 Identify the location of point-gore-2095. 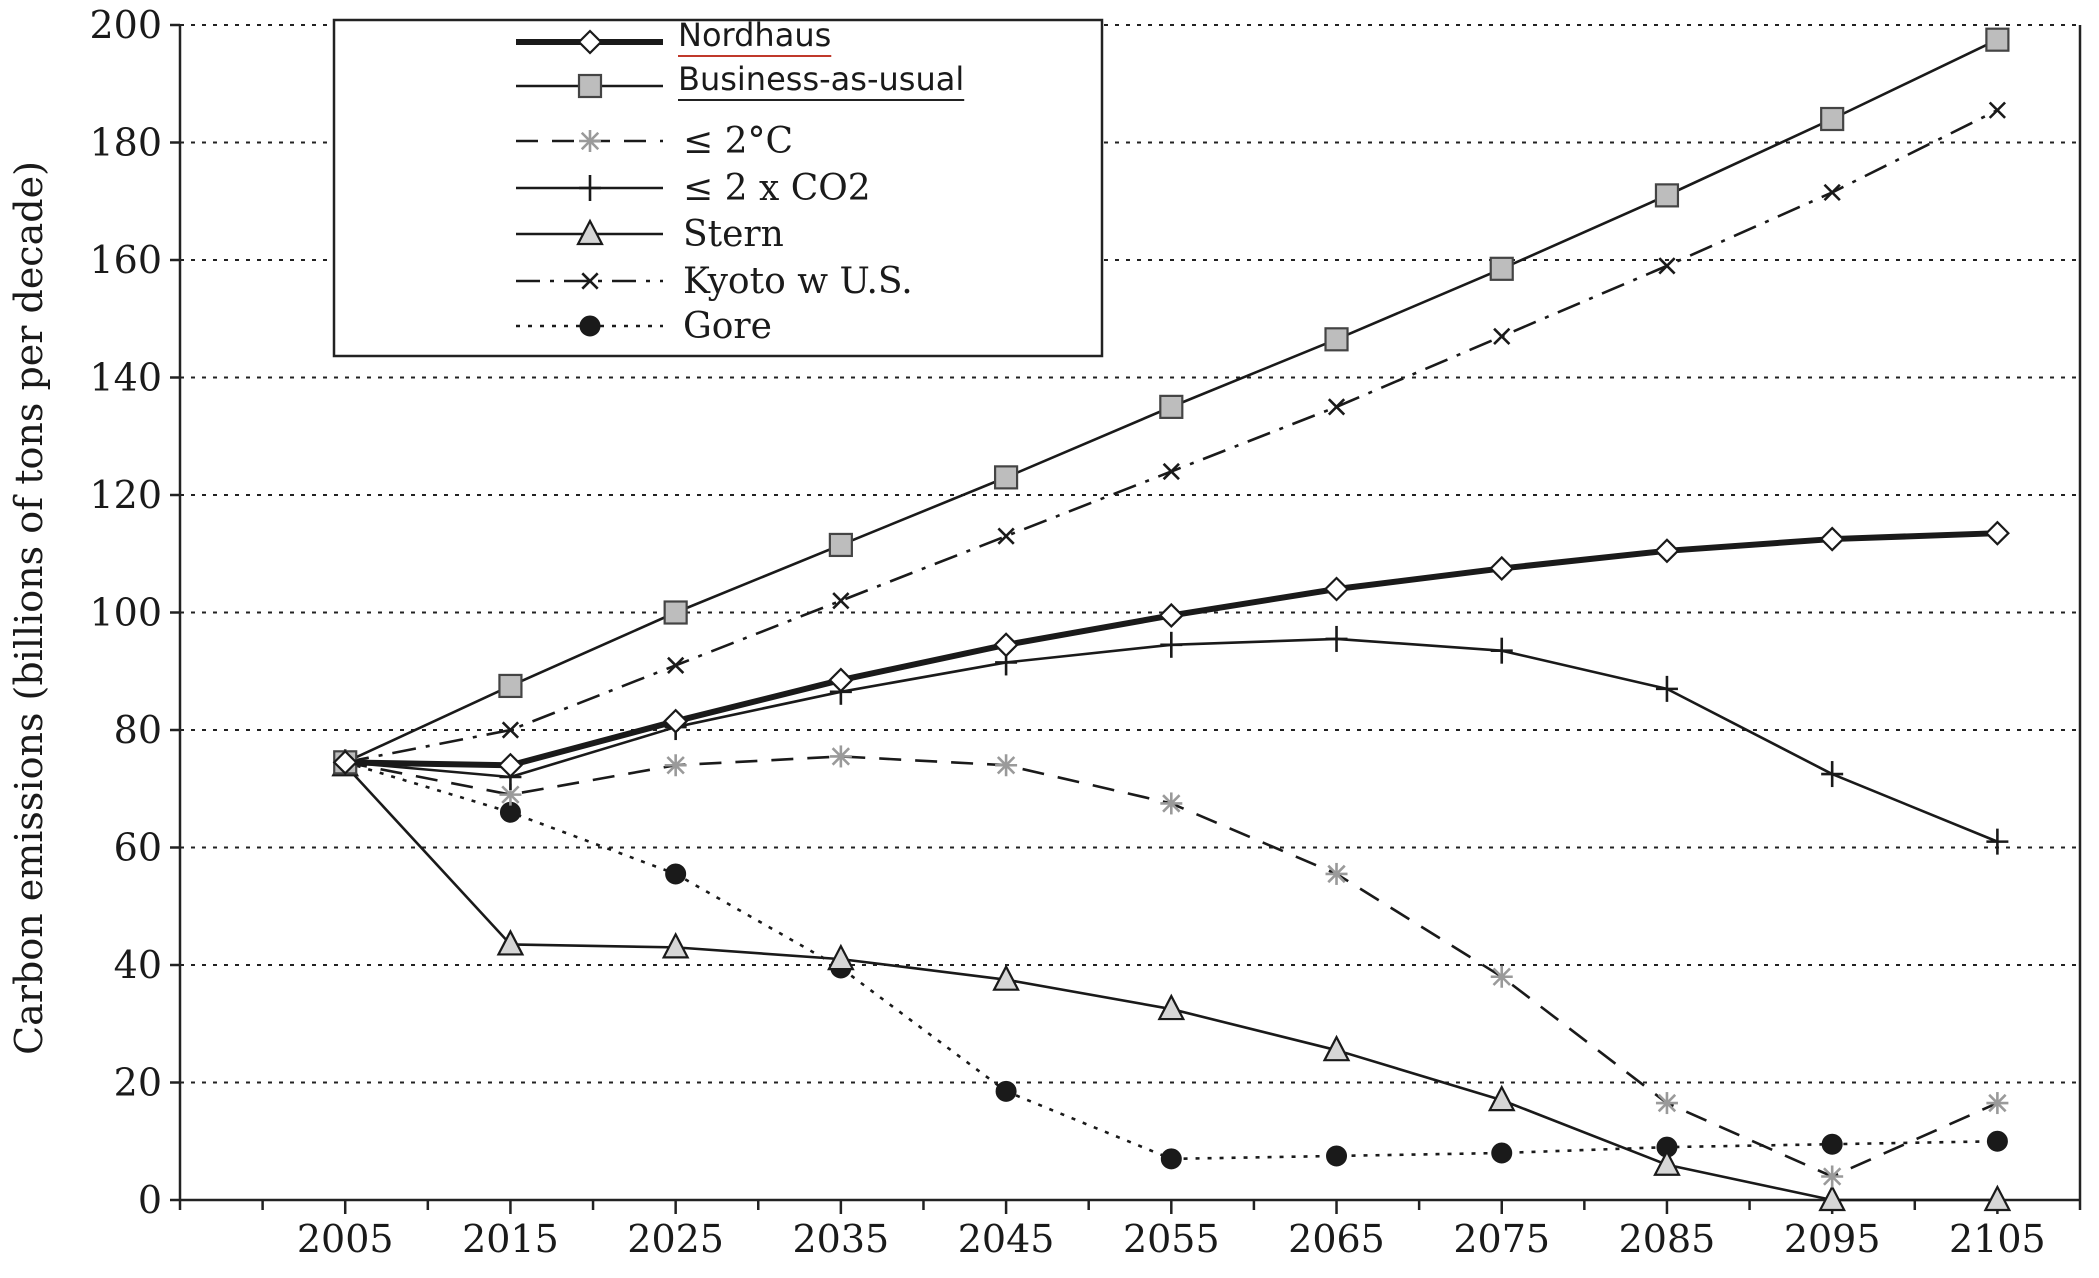
(1832, 1144).